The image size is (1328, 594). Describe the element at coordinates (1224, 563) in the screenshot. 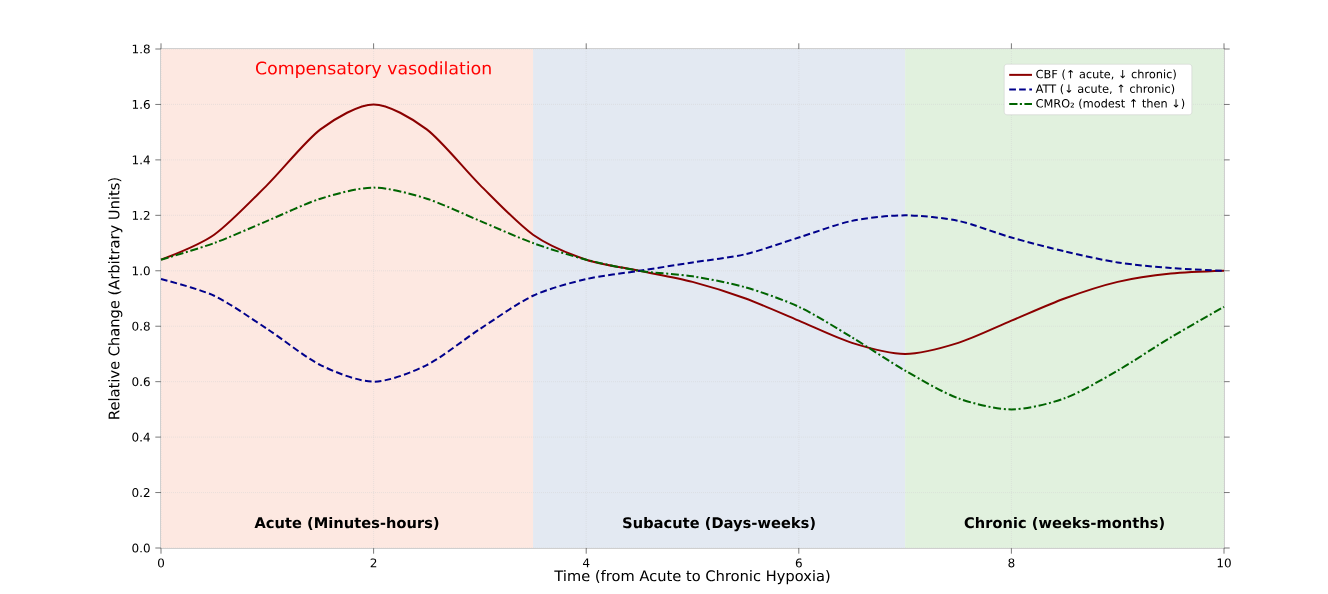

I see `x-tick-label: 10` at that location.